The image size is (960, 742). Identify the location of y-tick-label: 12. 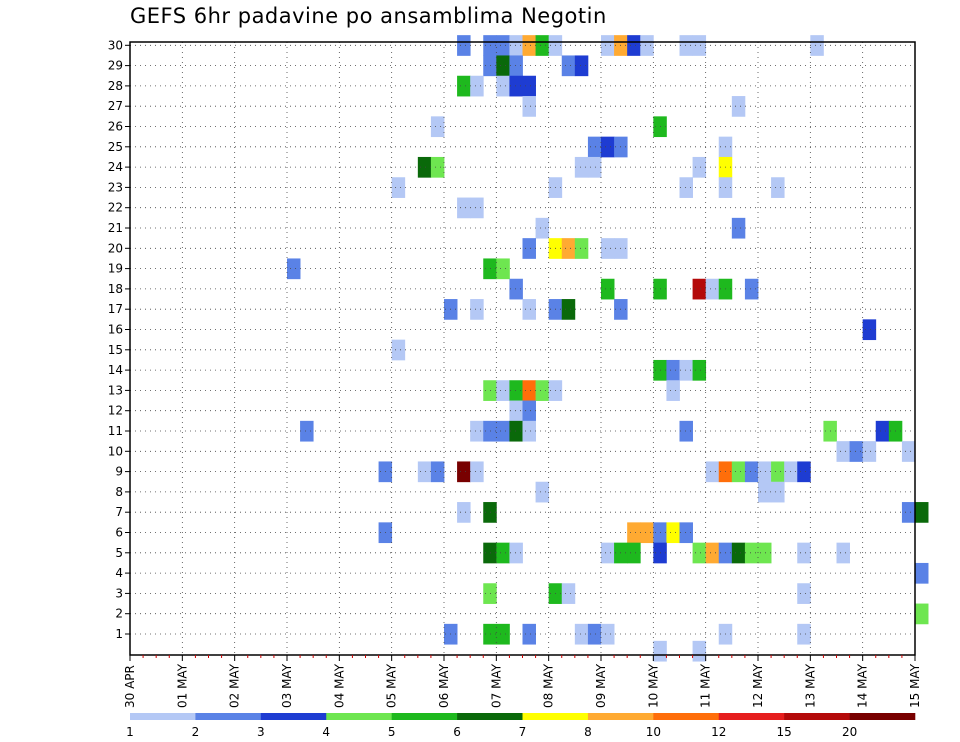
(115, 411).